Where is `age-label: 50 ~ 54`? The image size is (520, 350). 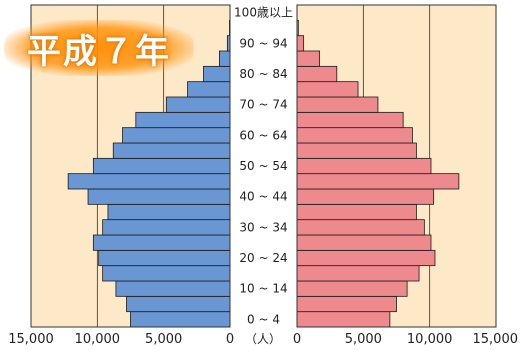
age-label: 50 ~ 54 is located at coordinates (263, 166).